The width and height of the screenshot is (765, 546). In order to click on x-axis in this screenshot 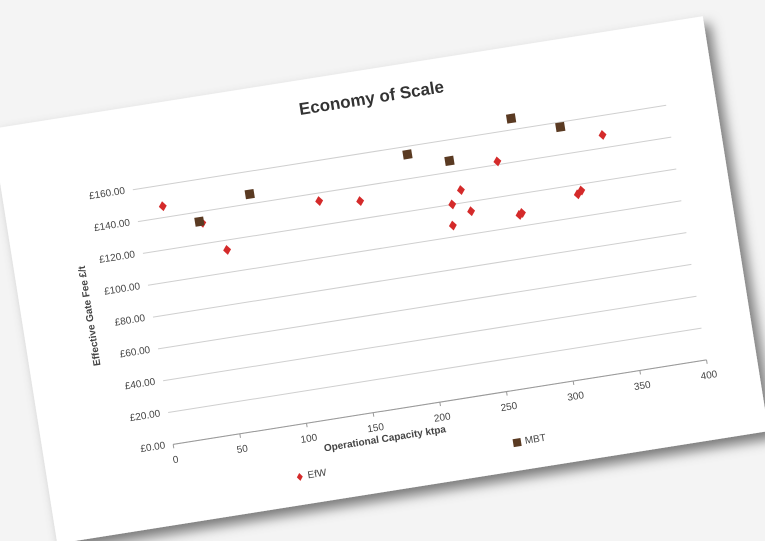, I will do `click(440, 402)`.